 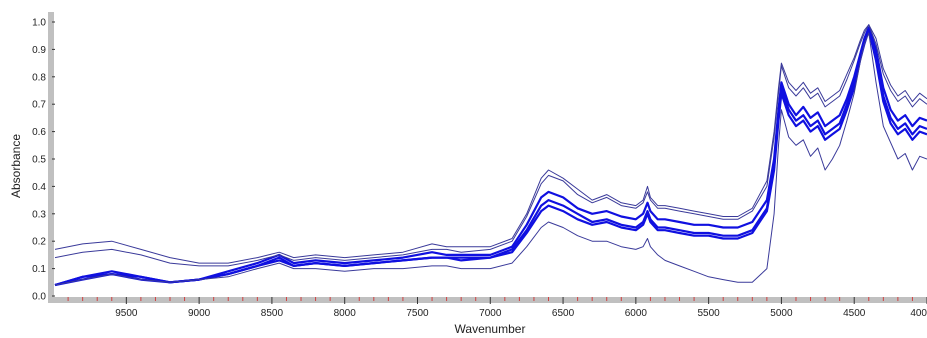 I want to click on y-tick-label: 0.8, so click(x=39, y=77).